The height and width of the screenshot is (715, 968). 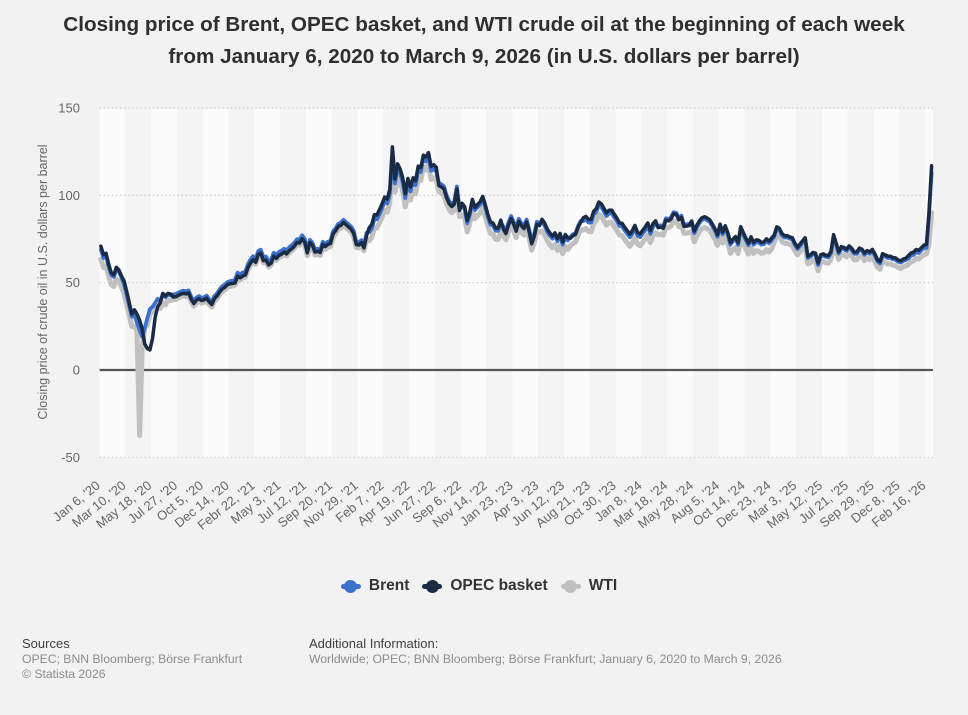 What do you see at coordinates (69, 108) in the screenshot?
I see `svg-text: 150` at bounding box center [69, 108].